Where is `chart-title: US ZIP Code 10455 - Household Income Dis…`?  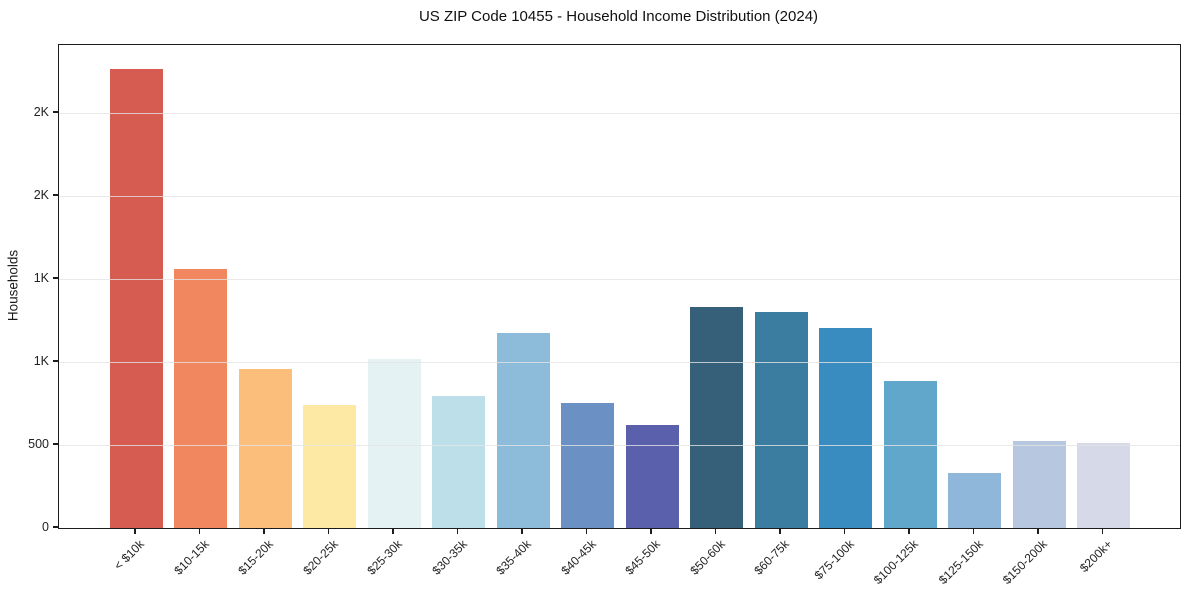 chart-title: US ZIP Code 10455 - Household Income Dis… is located at coordinates (618, 16).